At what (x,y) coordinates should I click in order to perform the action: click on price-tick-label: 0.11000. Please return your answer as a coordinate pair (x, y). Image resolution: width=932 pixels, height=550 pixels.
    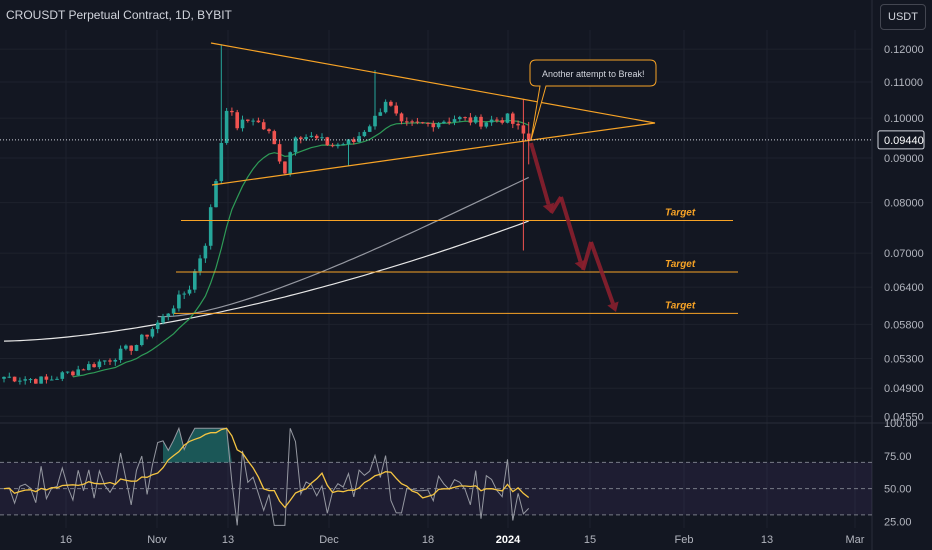
    Looking at the image, I should click on (903, 83).